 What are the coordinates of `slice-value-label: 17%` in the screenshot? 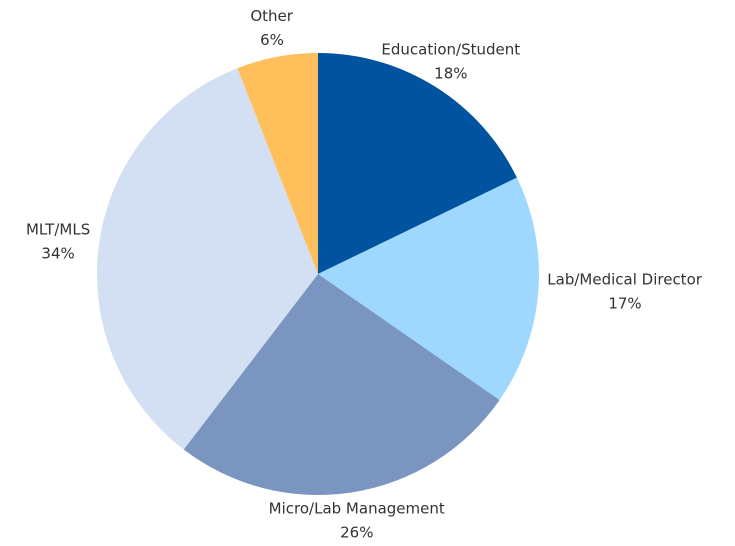 It's located at (624, 303).